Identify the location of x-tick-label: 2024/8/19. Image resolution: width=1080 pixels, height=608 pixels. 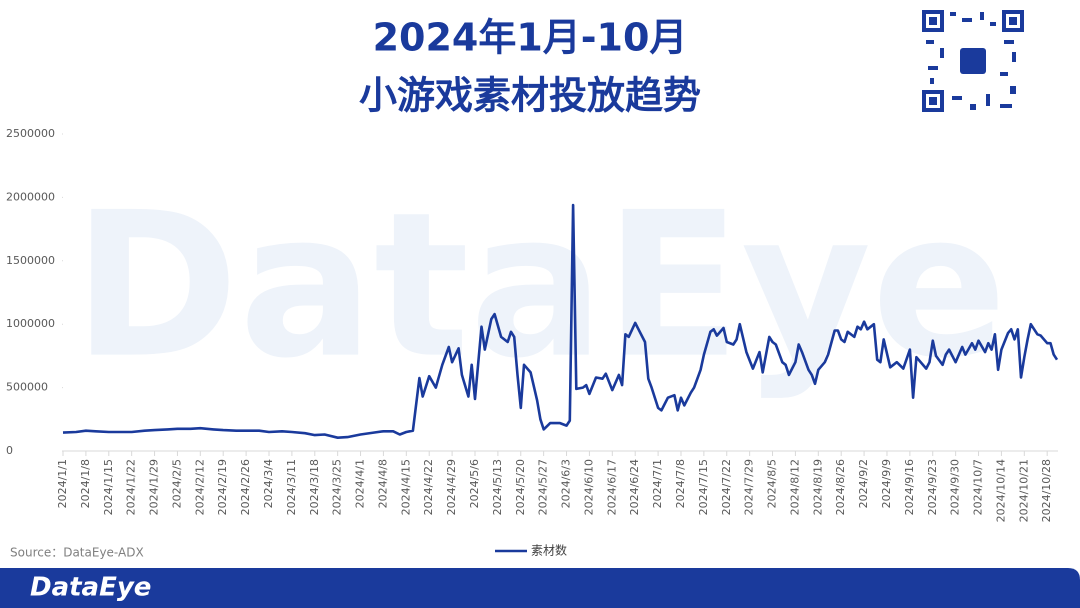
(817, 487).